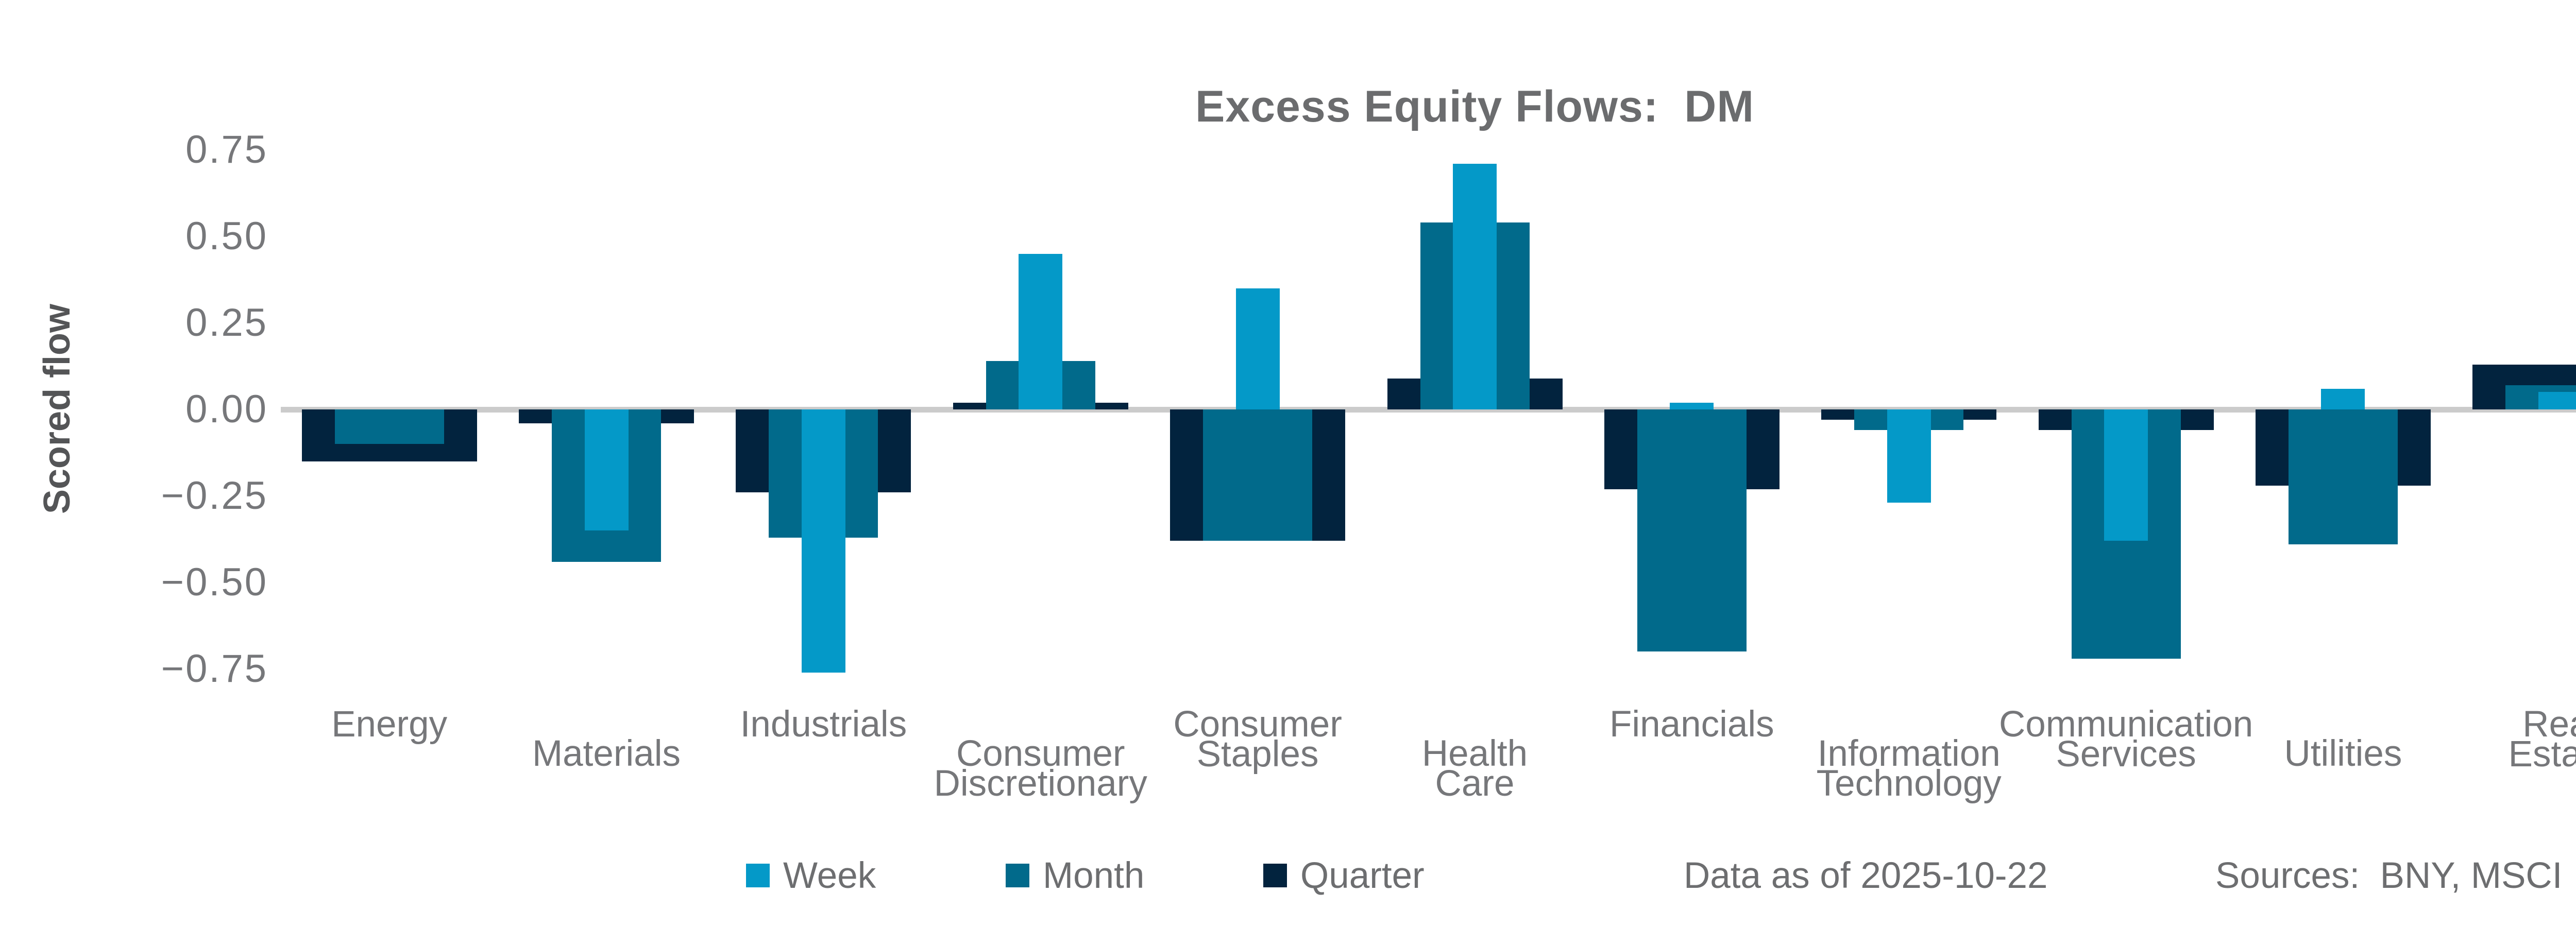 The height and width of the screenshot is (927, 2576). I want to click on x-label-consumer-discretionary: Consumer Discretionary, so click(1040, 768).